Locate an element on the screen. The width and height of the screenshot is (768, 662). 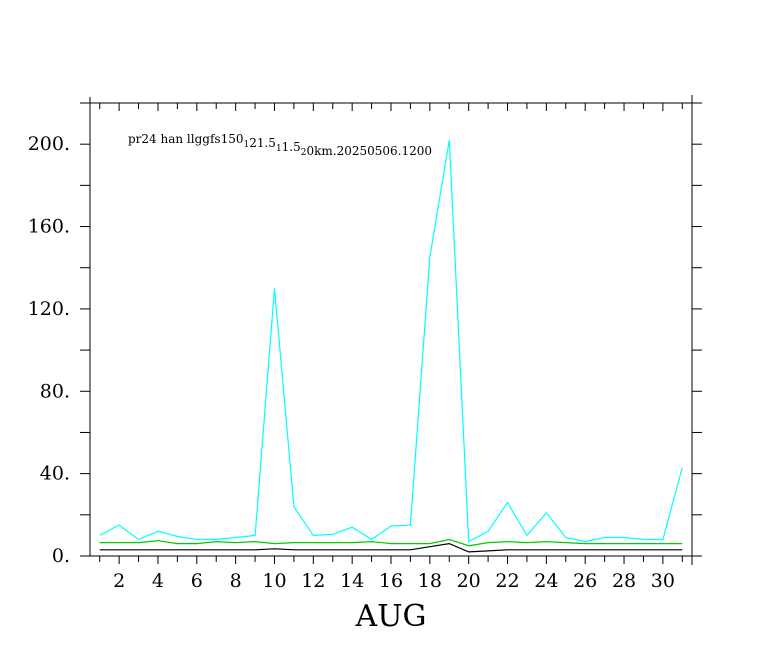
x-tick-label: 26 is located at coordinates (585, 581).